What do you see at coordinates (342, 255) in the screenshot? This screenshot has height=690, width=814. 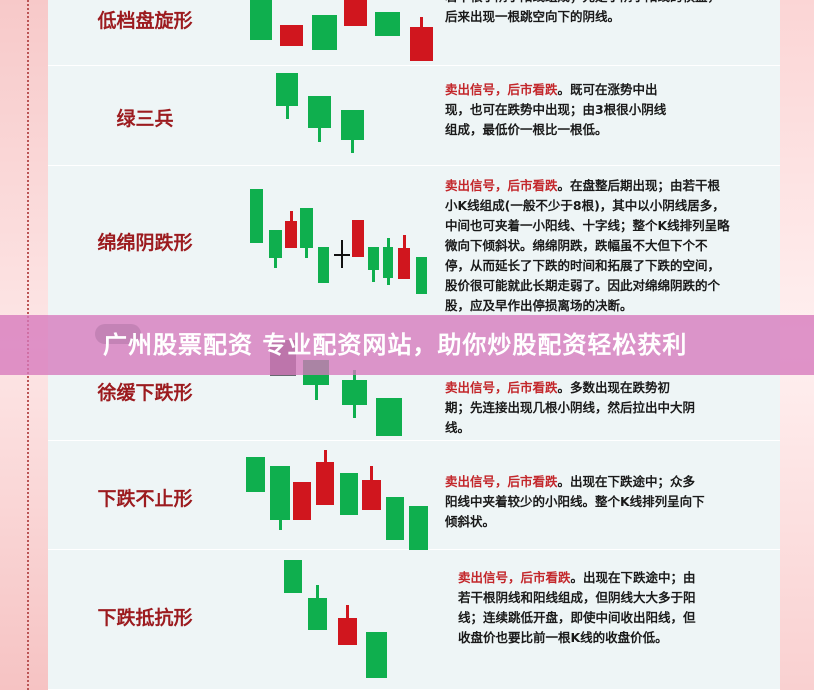 I see `doji-cross-bar` at bounding box center [342, 255].